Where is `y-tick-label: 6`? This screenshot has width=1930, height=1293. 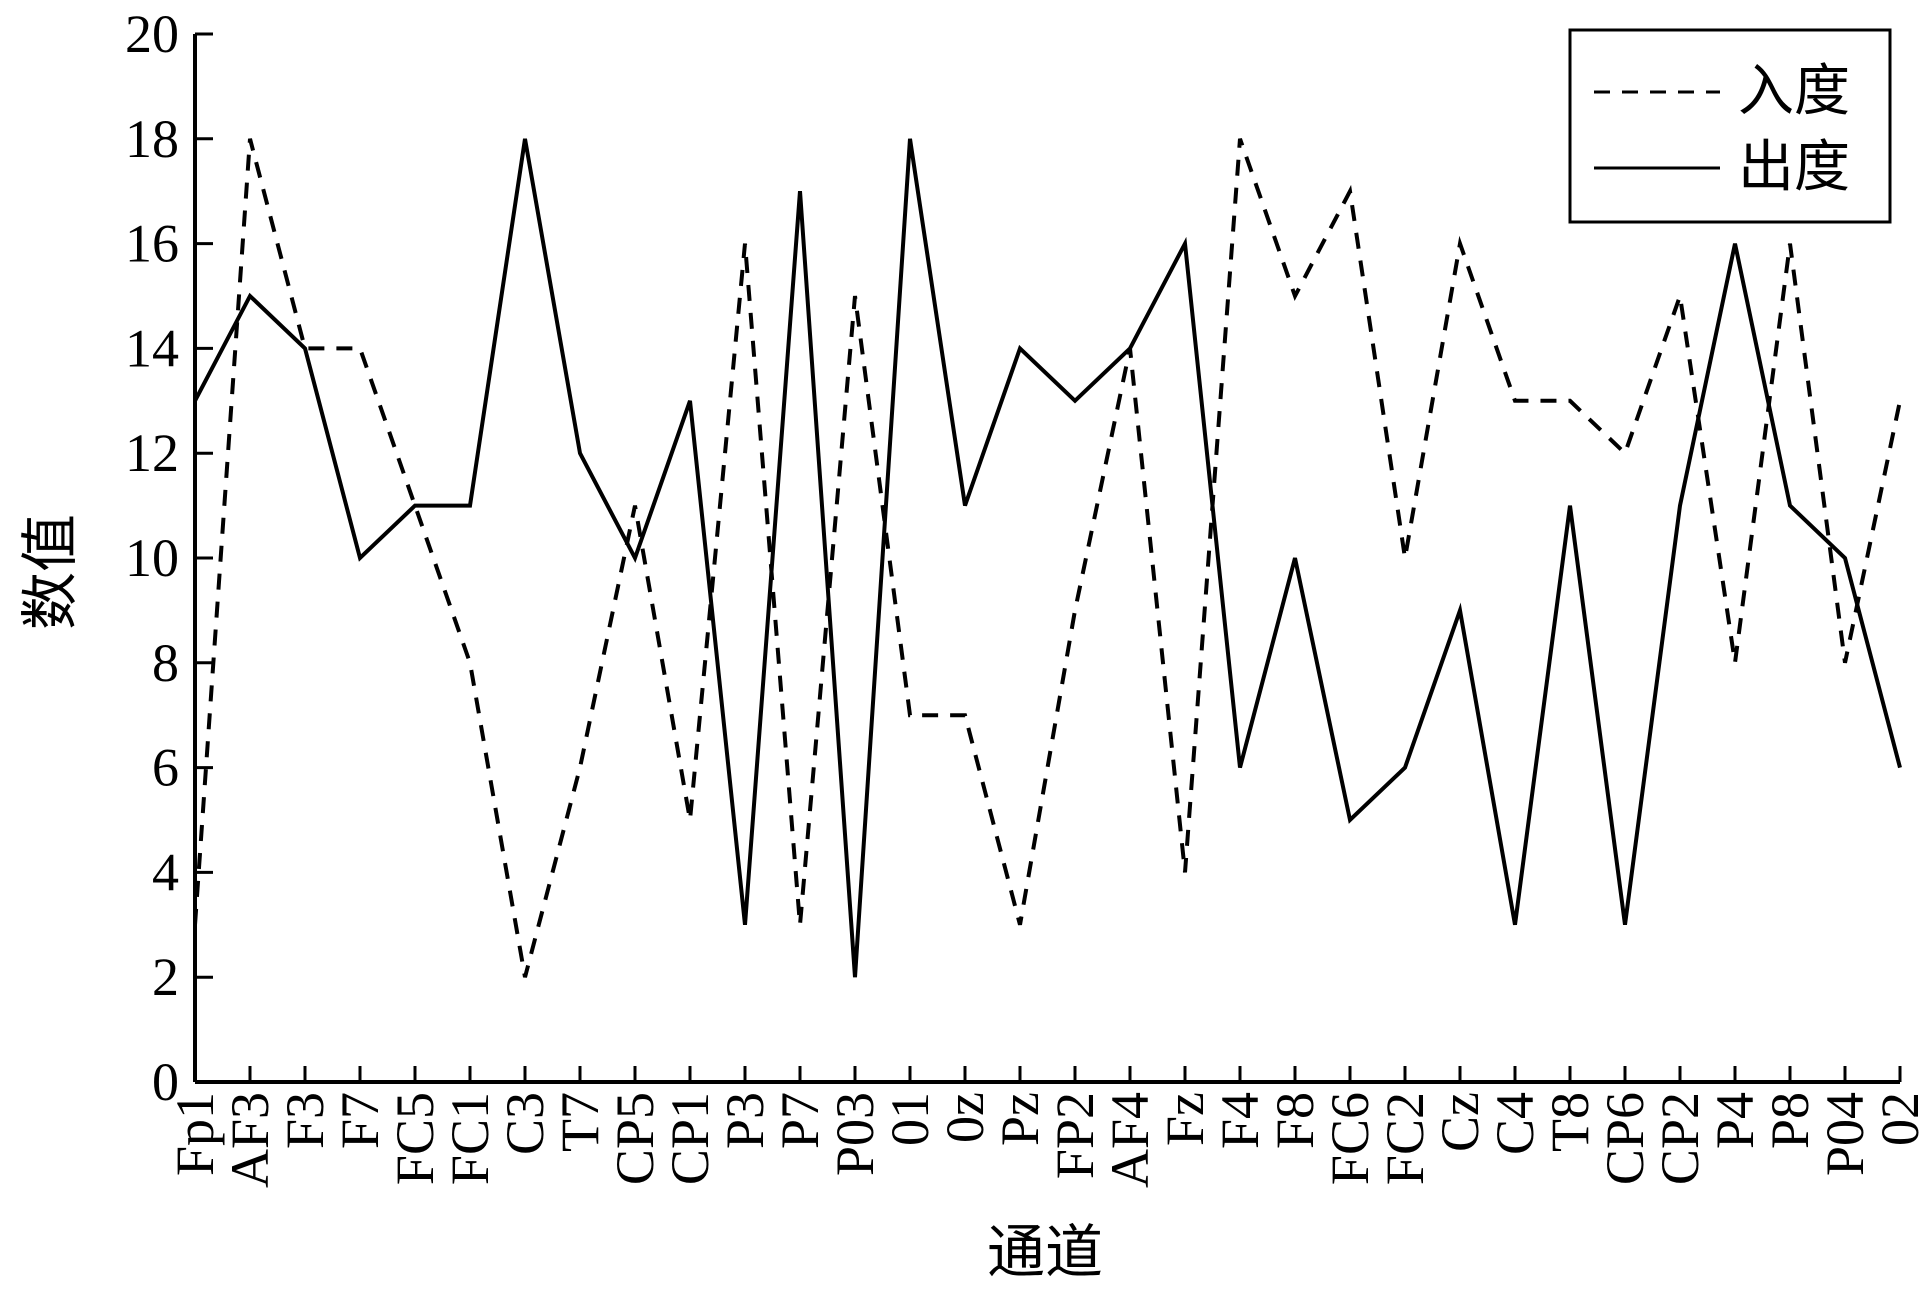 y-tick-label: 6 is located at coordinates (165, 768).